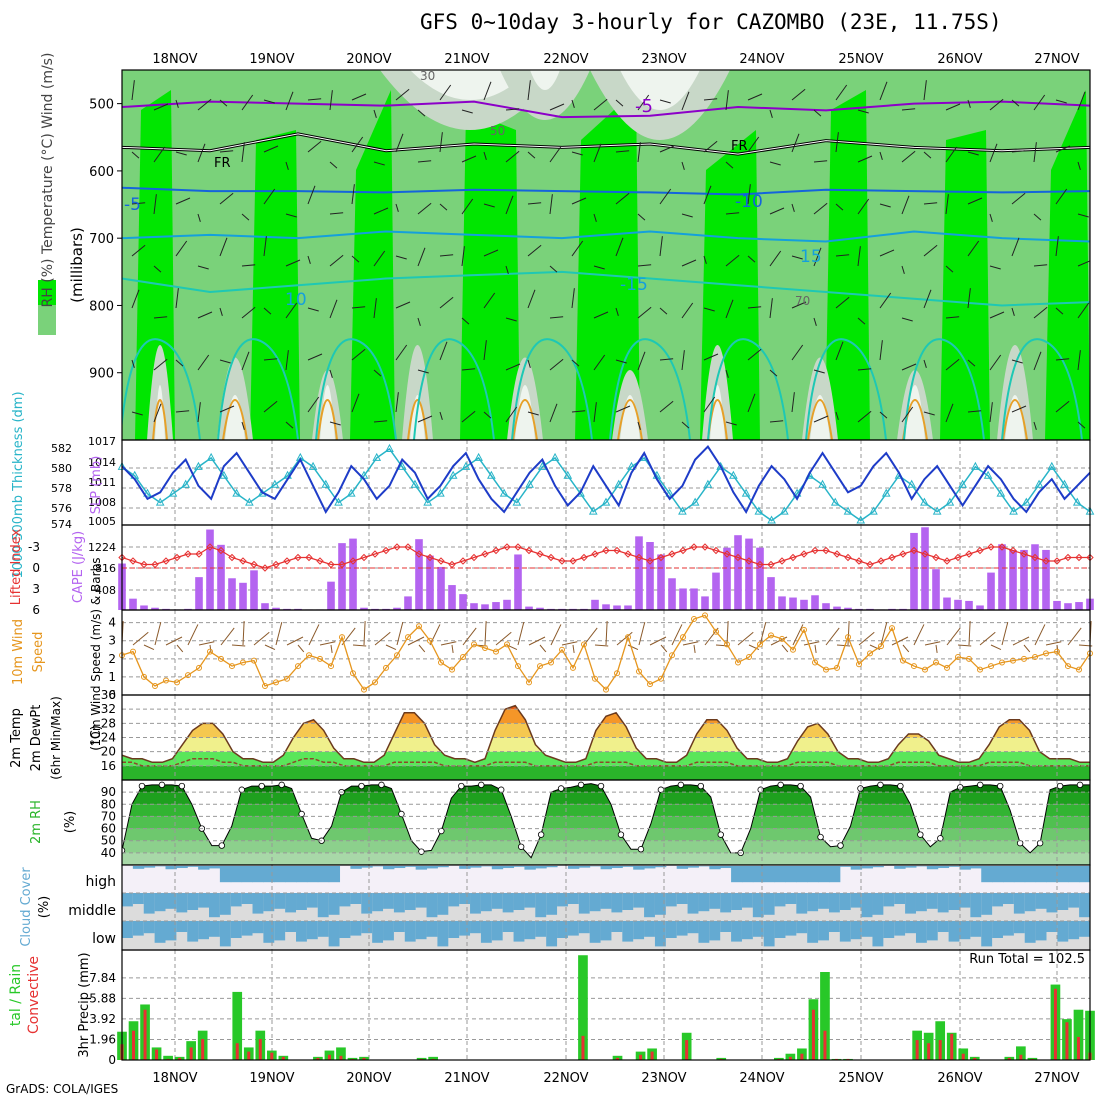 This screenshot has height=1100, width=1100. What do you see at coordinates (112, 1060) in the screenshot?
I see `ytick-label-precip: 0` at bounding box center [112, 1060].